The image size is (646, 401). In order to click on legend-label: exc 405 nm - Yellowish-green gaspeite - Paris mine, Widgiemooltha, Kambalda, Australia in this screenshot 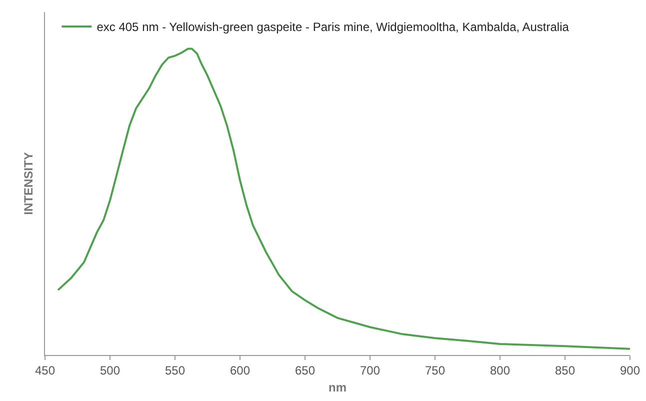, I will do `click(333, 27)`.